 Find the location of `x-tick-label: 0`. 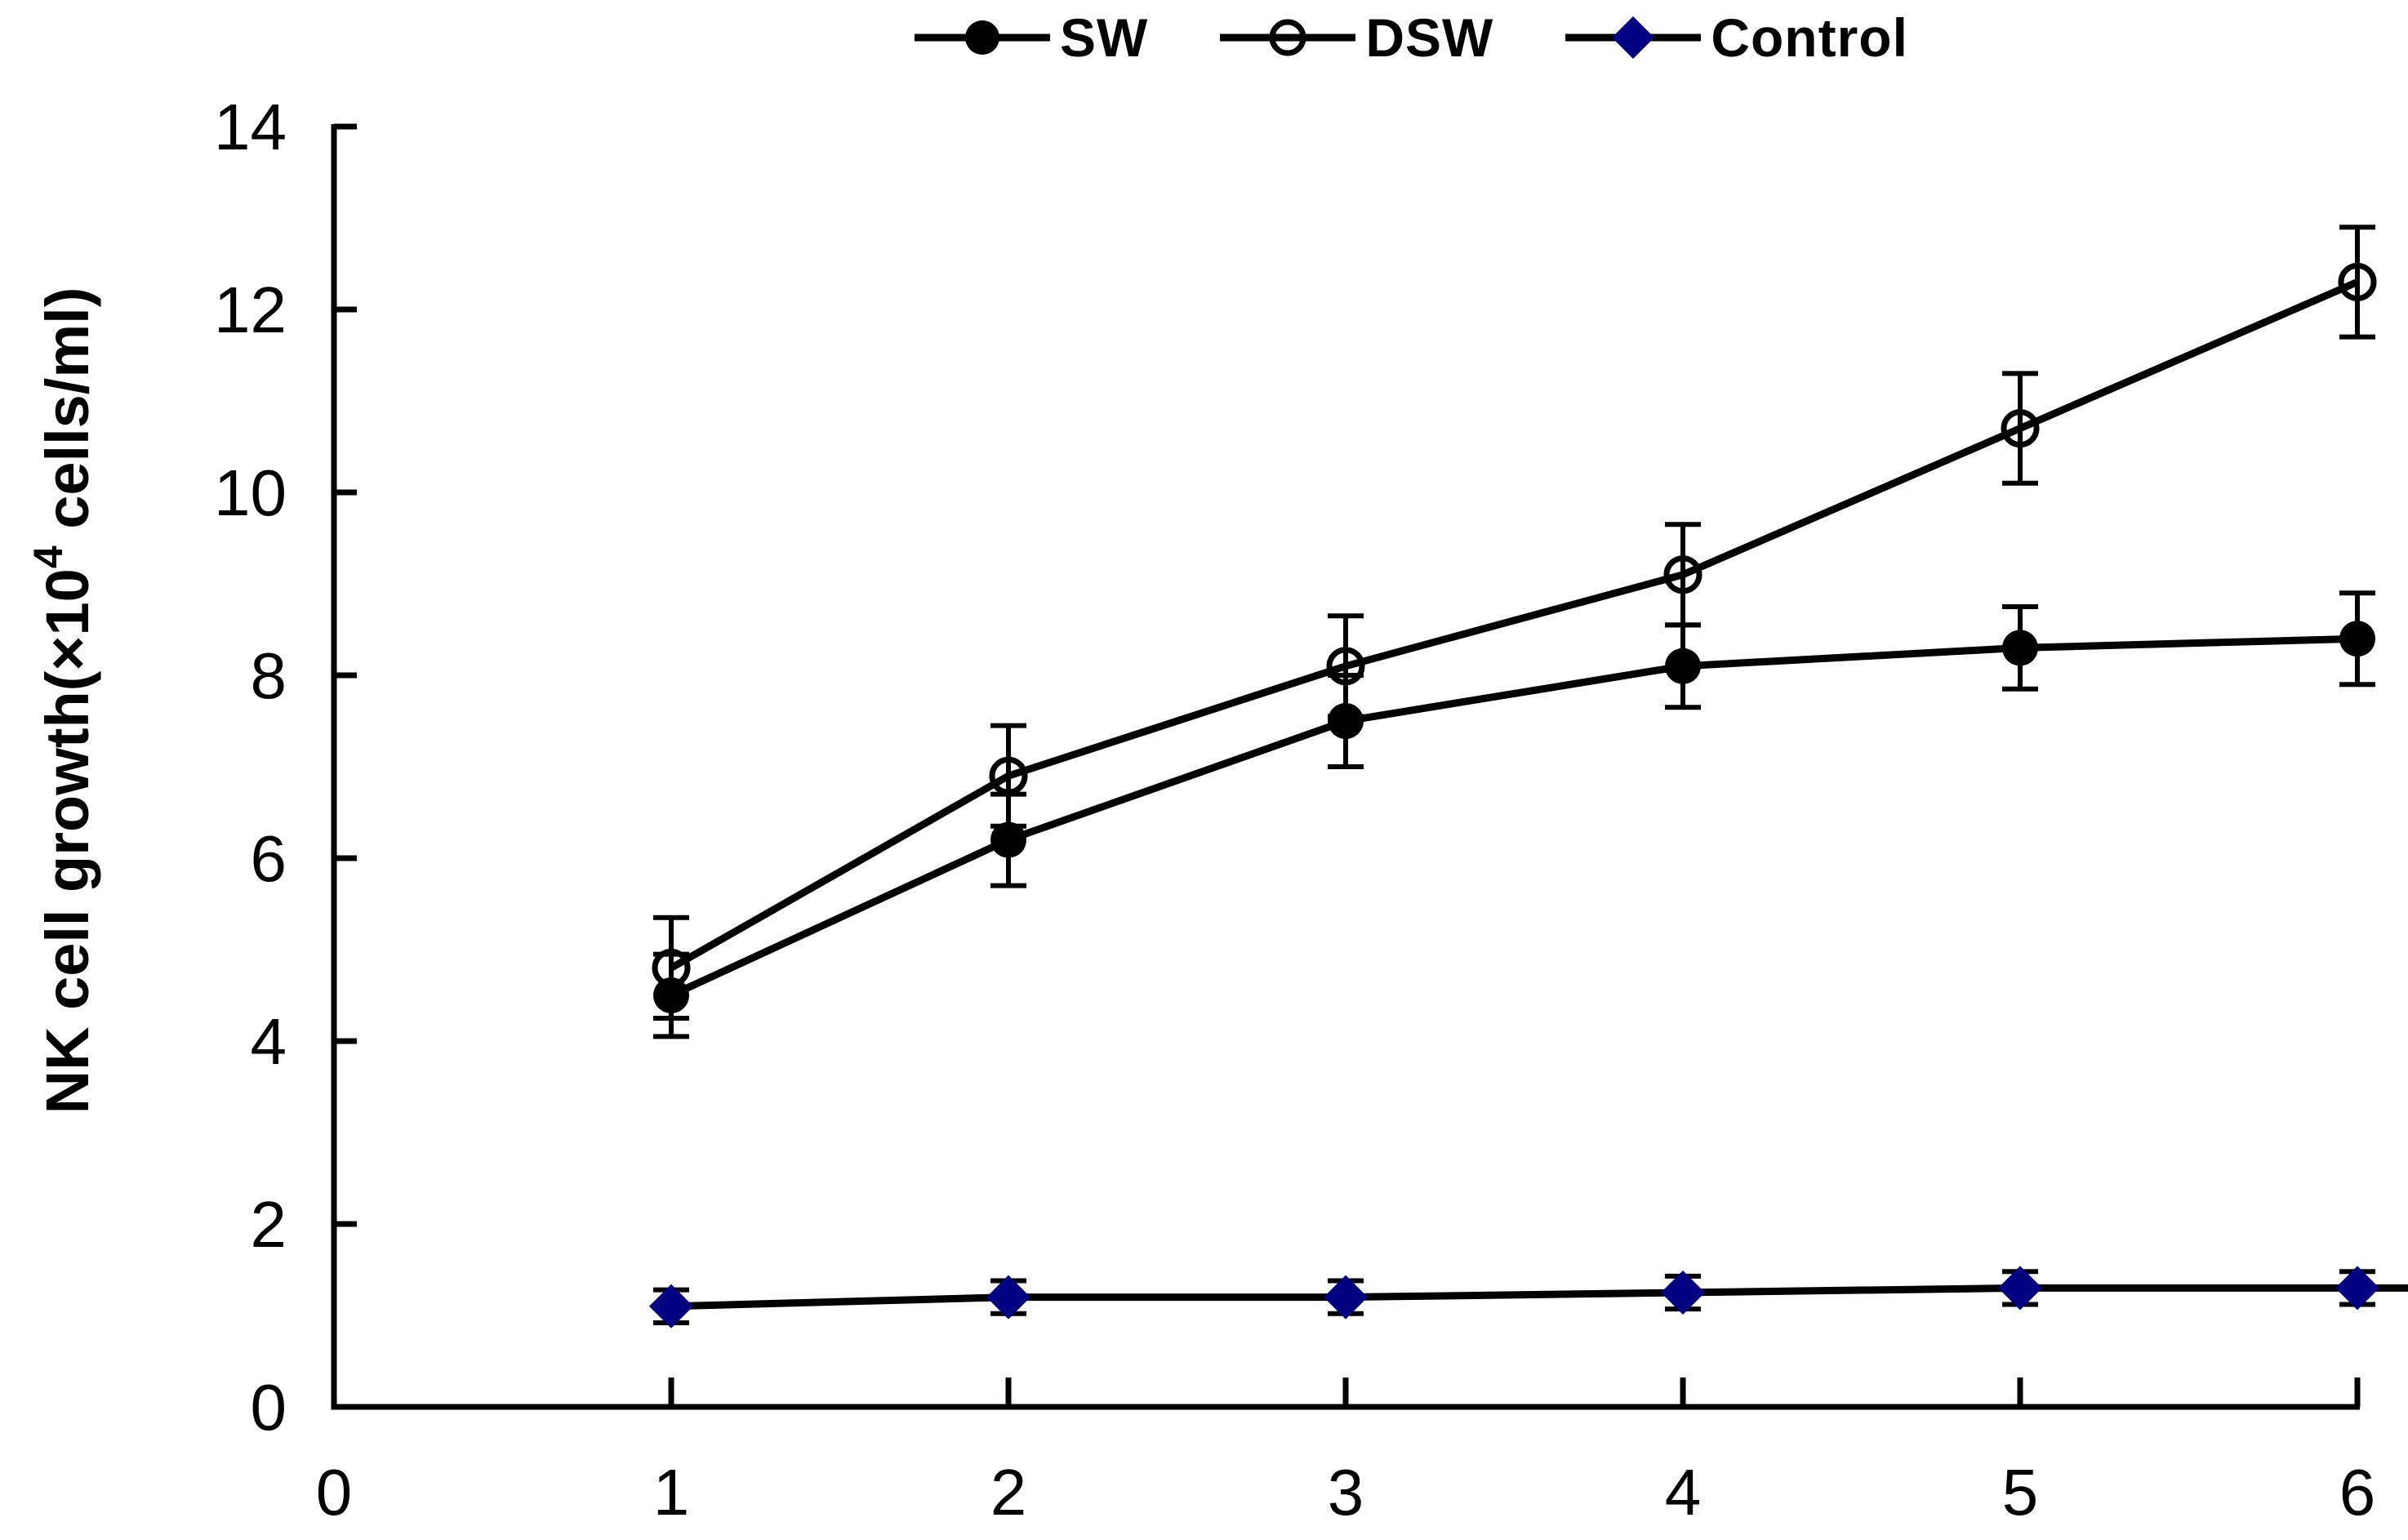

x-tick-label: 0 is located at coordinates (334, 1492).